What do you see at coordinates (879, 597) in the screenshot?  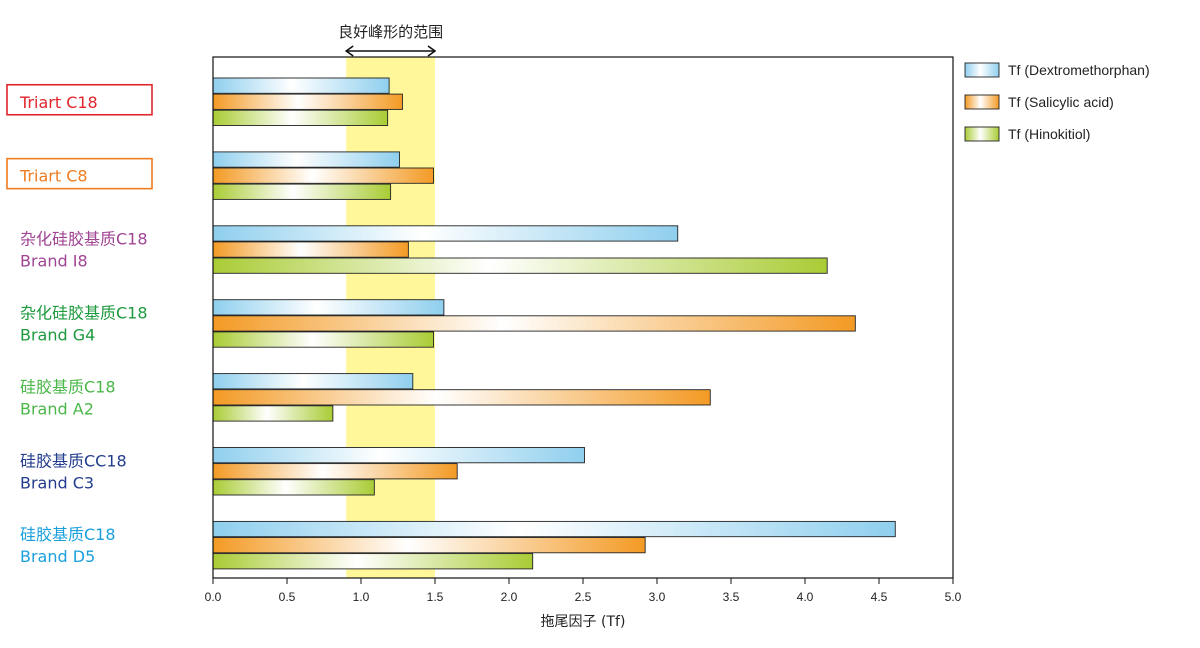 I see `x-tick-label: 4.5` at bounding box center [879, 597].